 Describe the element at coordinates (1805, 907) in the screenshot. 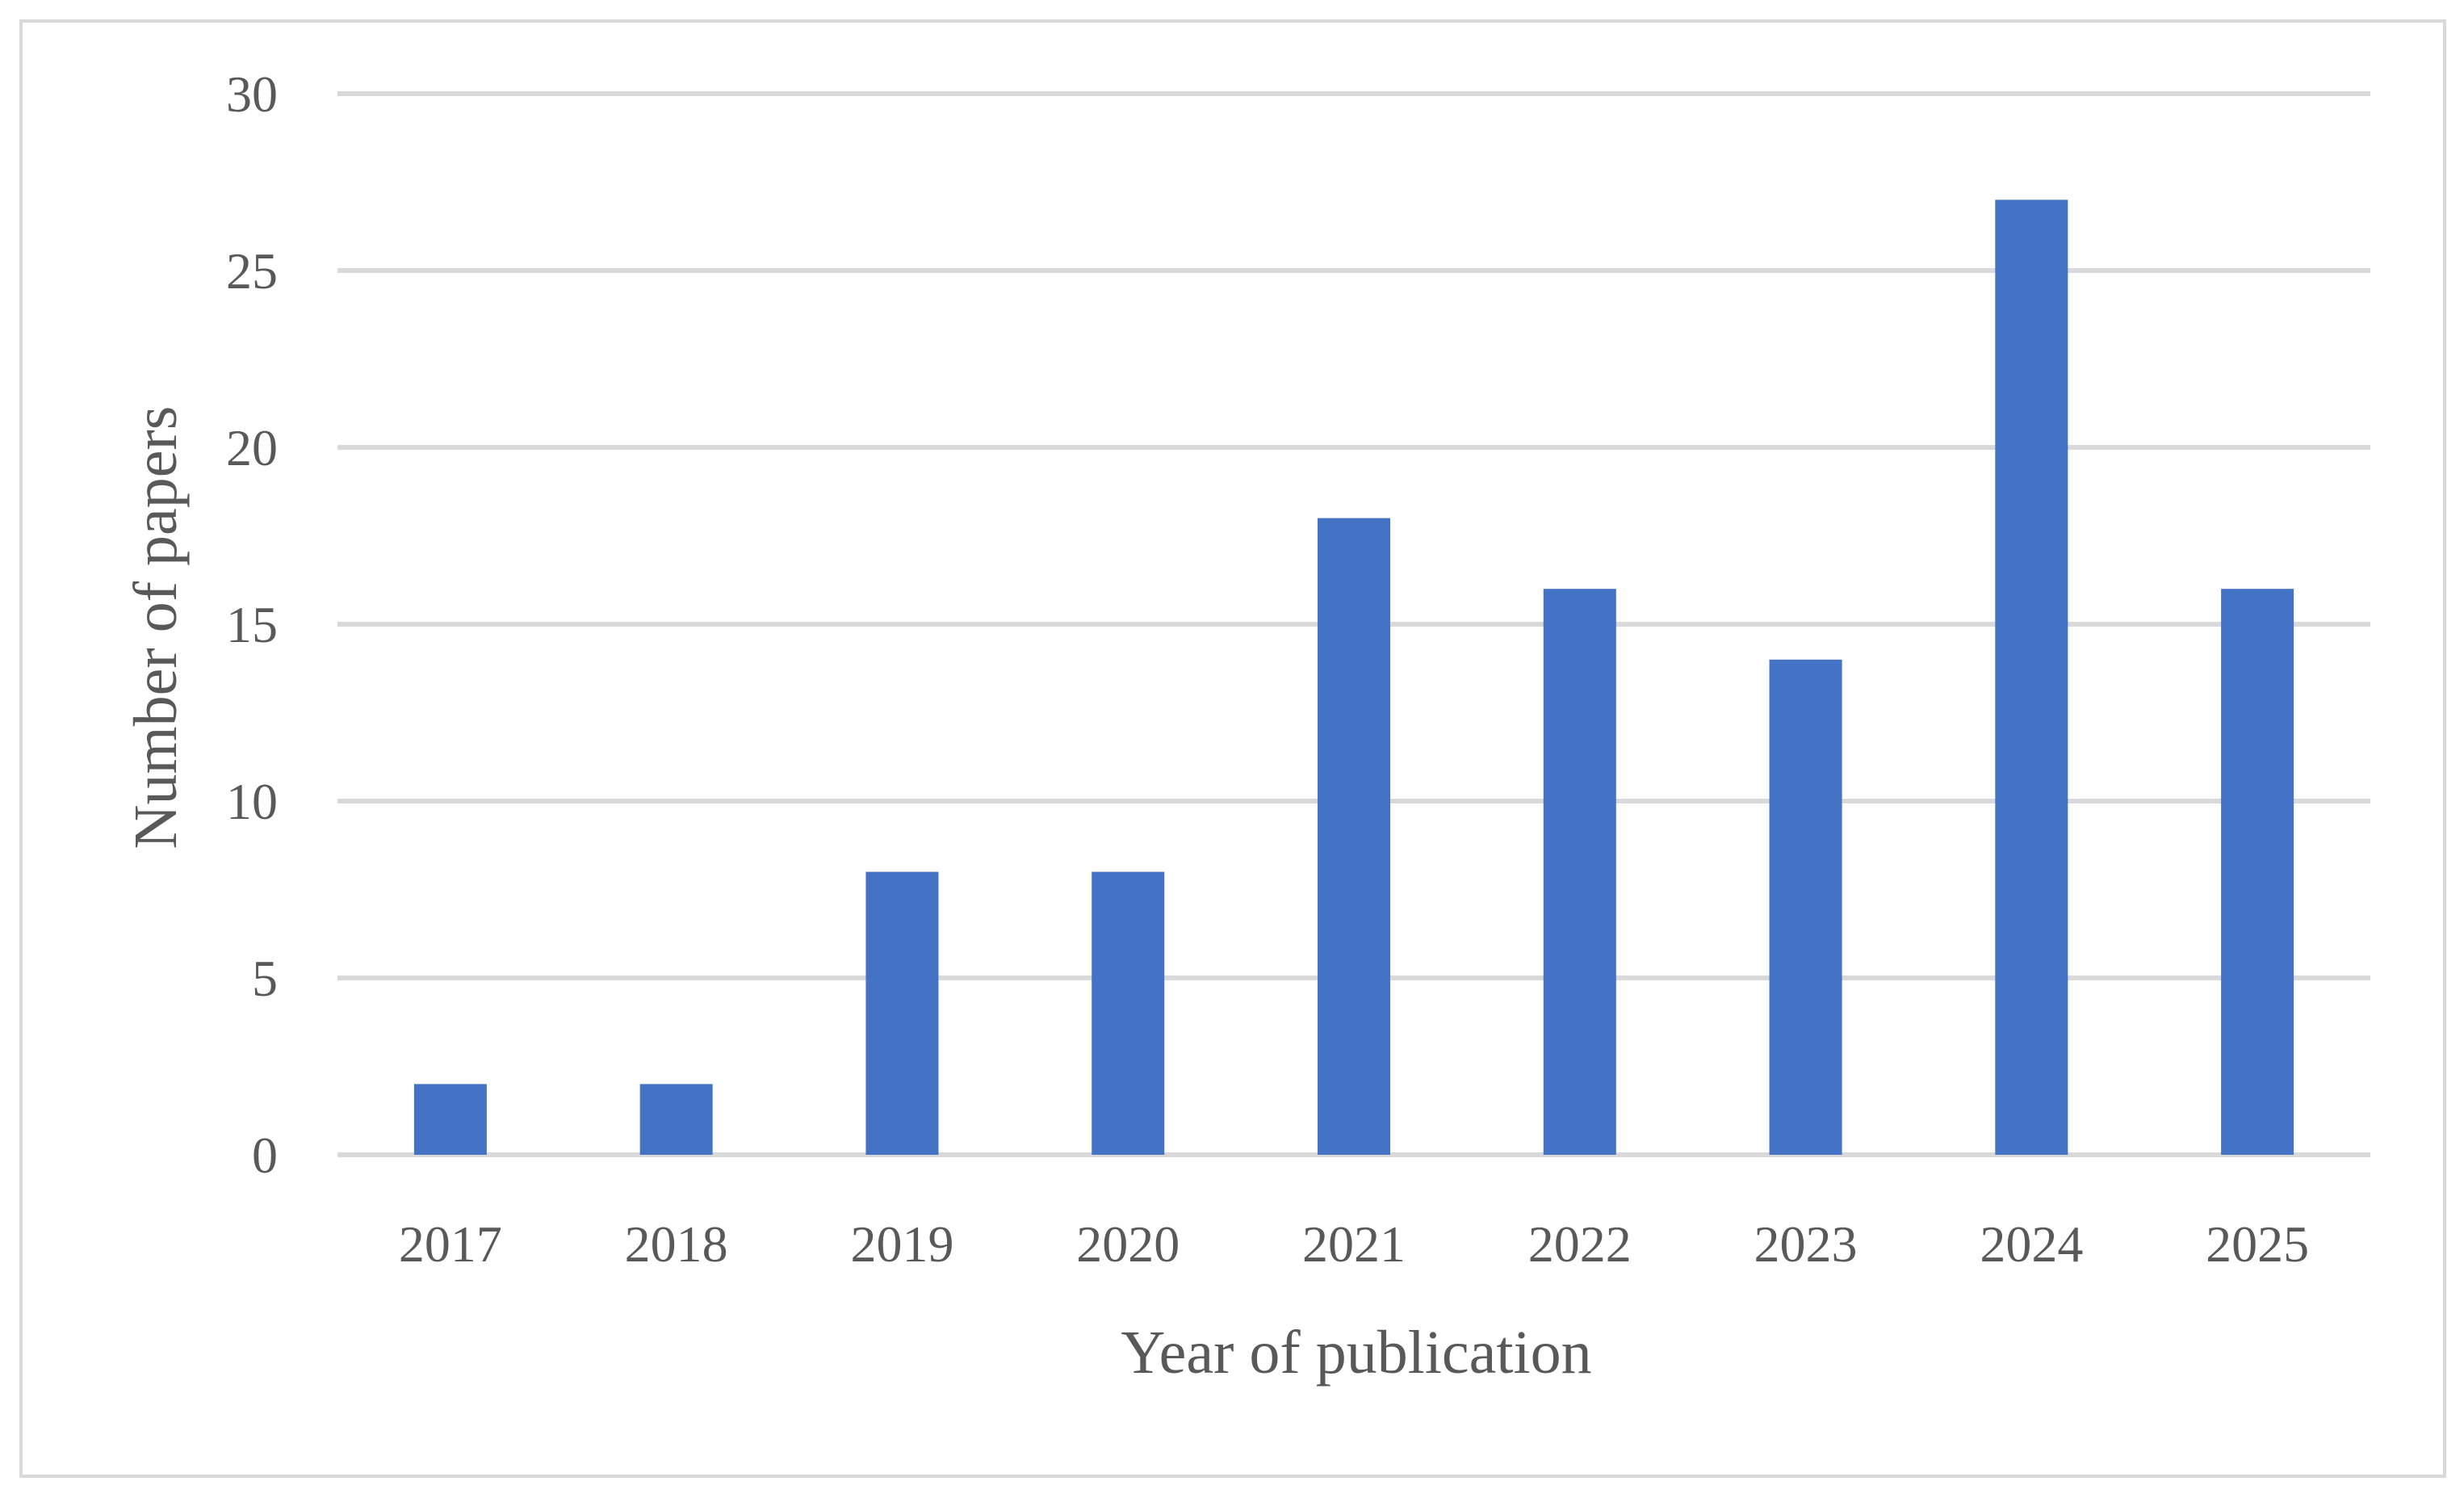

I see `bar-2023` at that location.